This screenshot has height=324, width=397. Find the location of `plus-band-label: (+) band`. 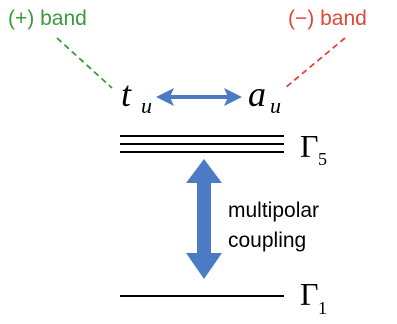

plus-band-label: (+) band is located at coordinates (47, 18).